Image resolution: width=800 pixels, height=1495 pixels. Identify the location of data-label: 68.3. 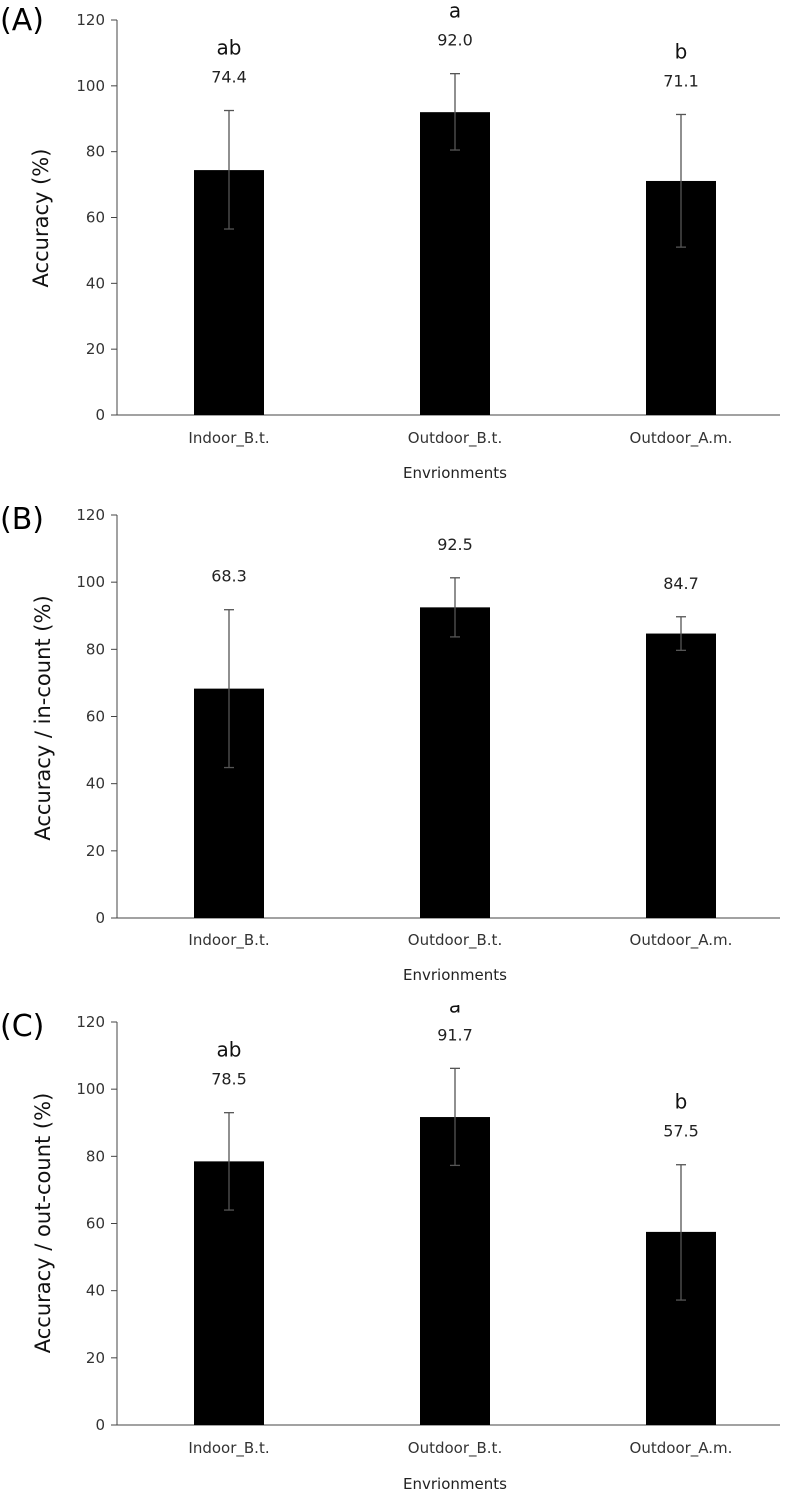
(229, 576).